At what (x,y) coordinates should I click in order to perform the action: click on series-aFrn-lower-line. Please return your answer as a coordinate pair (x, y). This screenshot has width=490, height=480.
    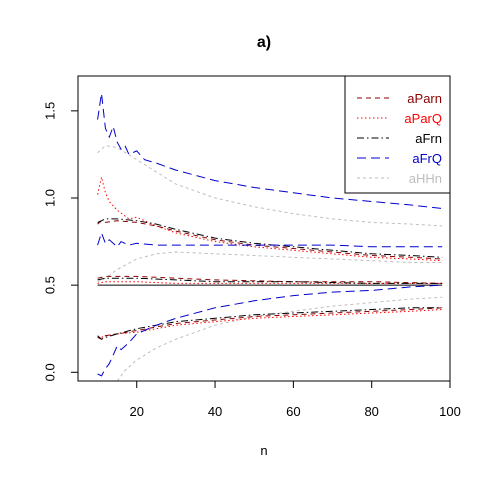
    Looking at the image, I should click on (270, 323).